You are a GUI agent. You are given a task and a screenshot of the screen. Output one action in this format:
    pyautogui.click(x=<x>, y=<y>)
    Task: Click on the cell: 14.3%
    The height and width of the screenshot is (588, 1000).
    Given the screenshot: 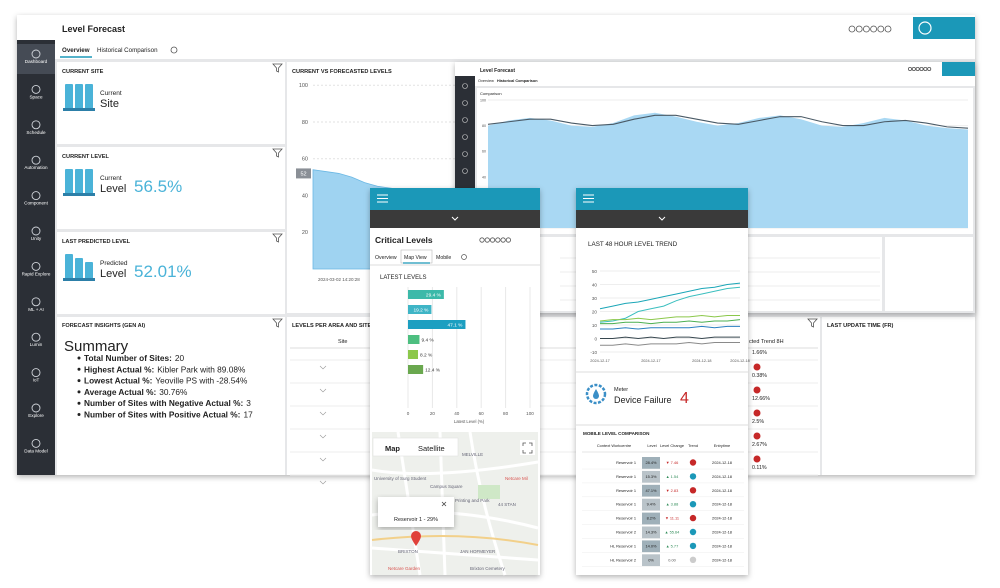 What is the action you would take?
    pyautogui.click(x=651, y=532)
    